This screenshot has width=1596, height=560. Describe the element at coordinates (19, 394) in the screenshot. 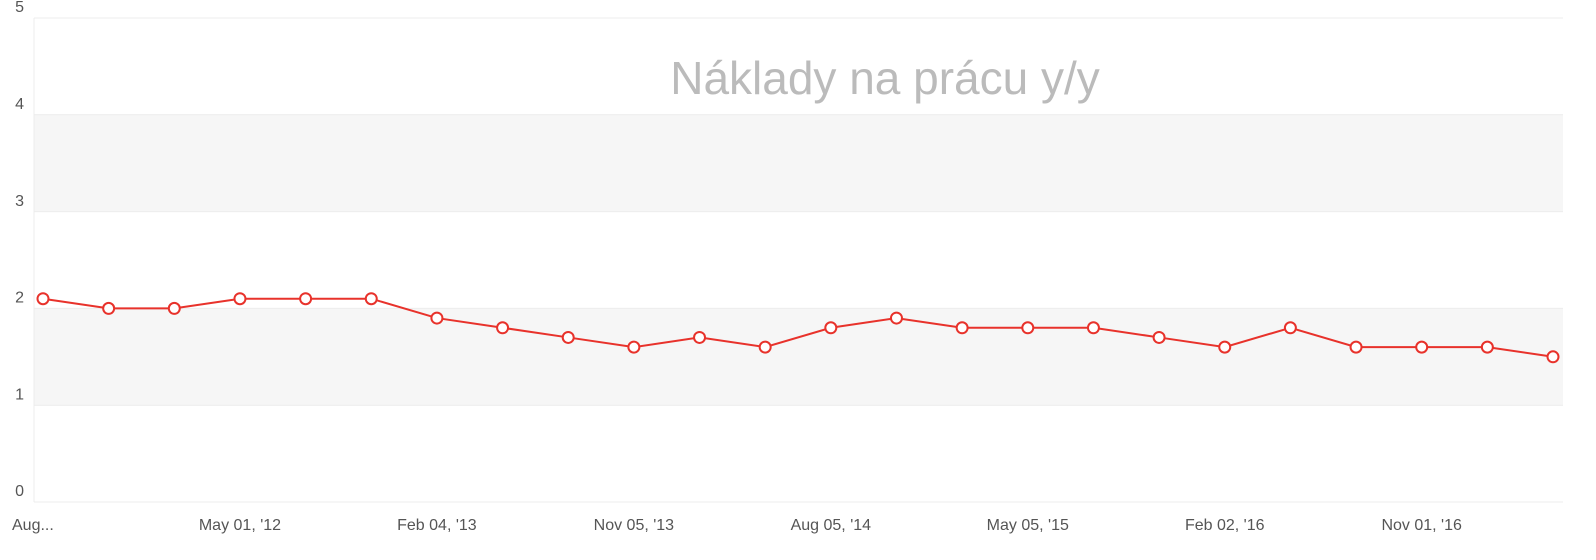

I see `y-tick-label: 1` at that location.